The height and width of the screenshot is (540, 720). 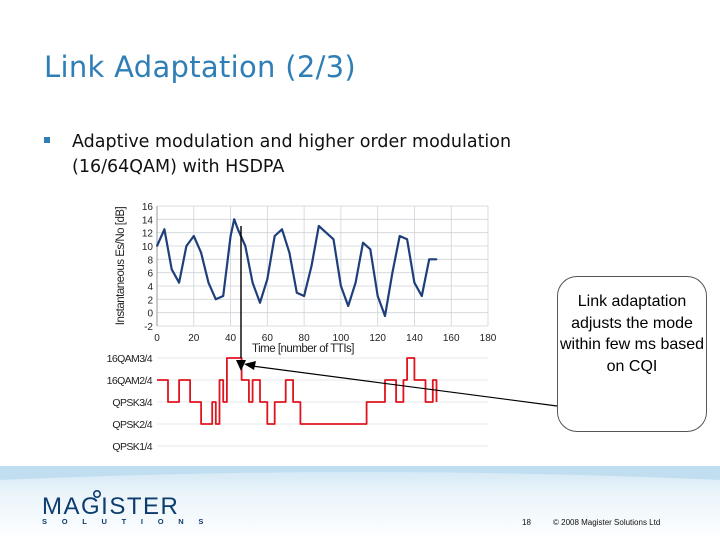 I want to click on mode-label: QPSK3/4, so click(x=132, y=403).